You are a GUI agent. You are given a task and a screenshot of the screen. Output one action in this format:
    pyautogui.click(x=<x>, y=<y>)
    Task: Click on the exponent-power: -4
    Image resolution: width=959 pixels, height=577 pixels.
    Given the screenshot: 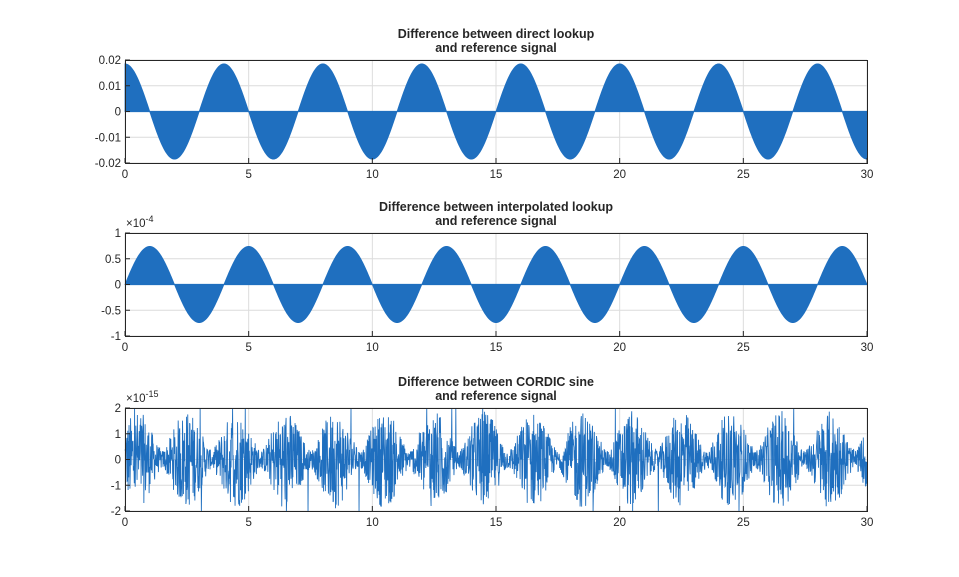 What is the action you would take?
    pyautogui.click(x=150, y=219)
    